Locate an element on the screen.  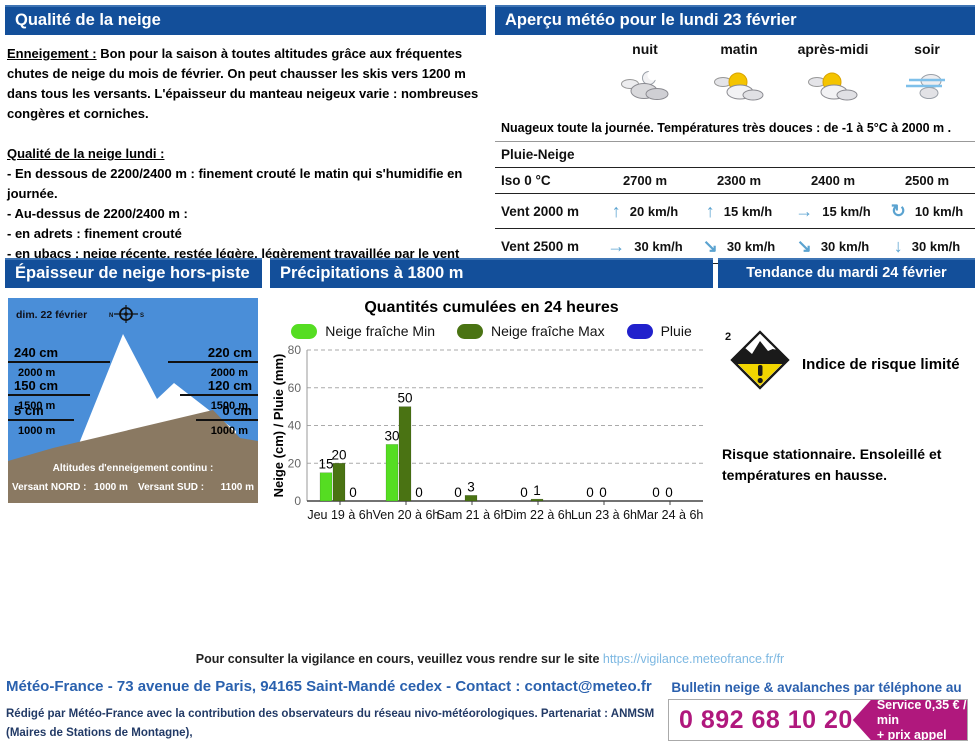
phone-service-line-2: + prix appel is located at coordinates (911, 734).